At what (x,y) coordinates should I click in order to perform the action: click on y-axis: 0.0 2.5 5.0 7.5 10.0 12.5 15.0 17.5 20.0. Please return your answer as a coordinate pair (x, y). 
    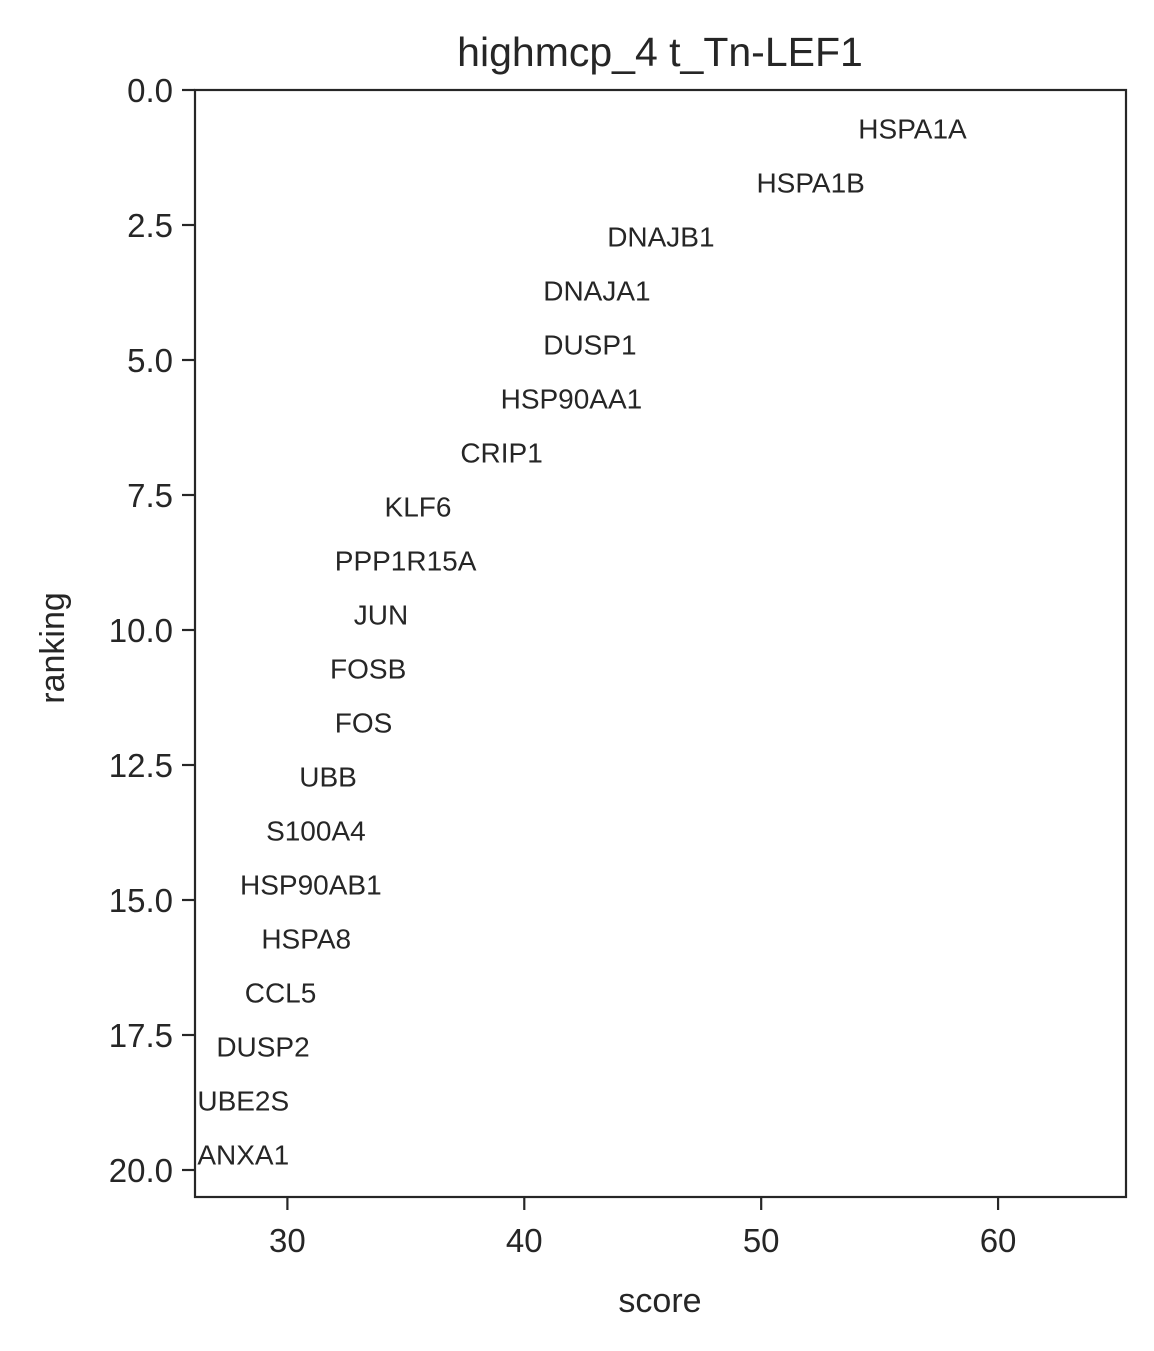
    Looking at the image, I should click on (152, 630).